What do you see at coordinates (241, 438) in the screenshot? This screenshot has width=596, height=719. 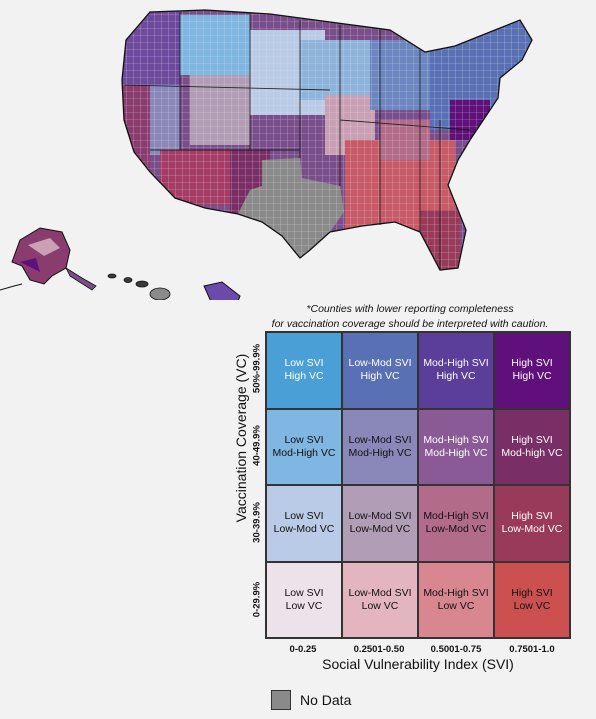 I see `vc-axis-title: Vaccination Coverage (VC)` at bounding box center [241, 438].